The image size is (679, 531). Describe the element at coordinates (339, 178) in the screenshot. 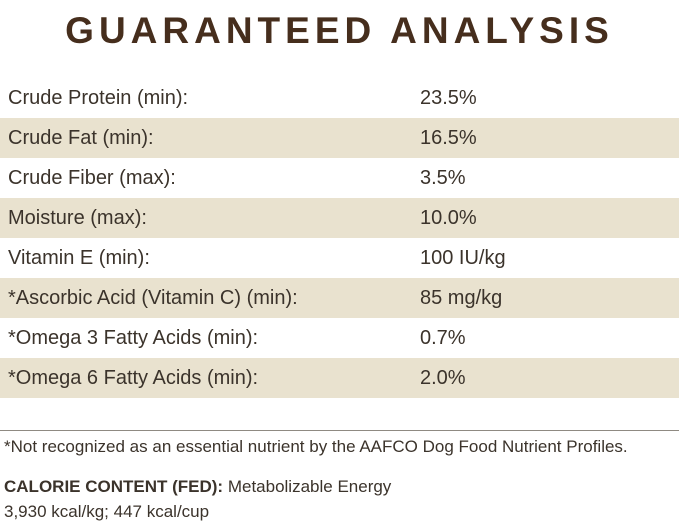

I see `table-row: Crude Fiber (max): 3.5%` at that location.